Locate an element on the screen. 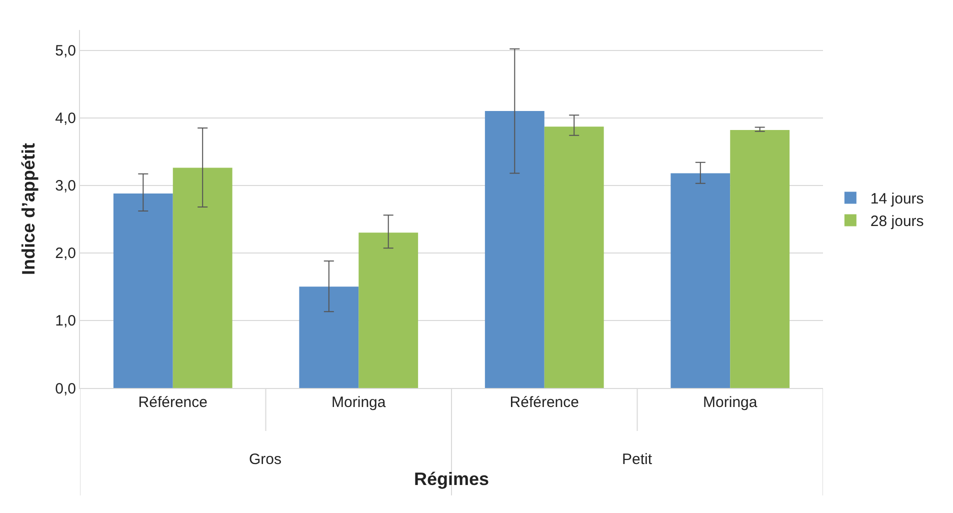 The width and height of the screenshot is (953, 513). y-tick-label: 3,0 is located at coordinates (65, 186).